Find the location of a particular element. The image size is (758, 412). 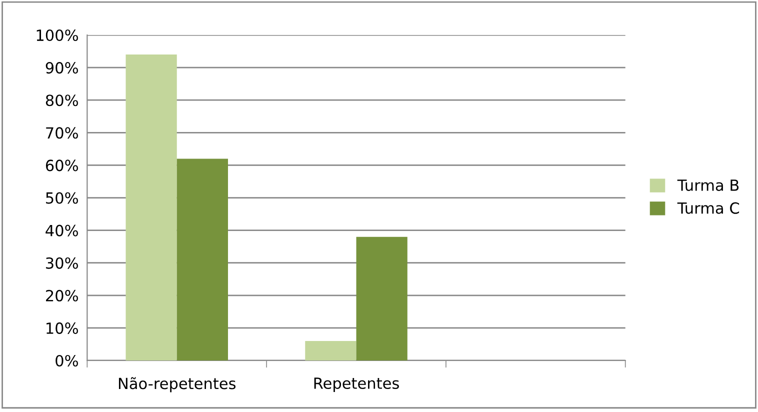

y-tick-label: 40% is located at coordinates (62, 230).